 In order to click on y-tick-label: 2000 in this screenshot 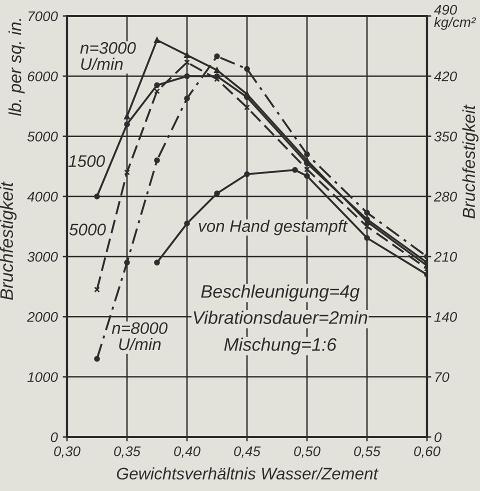, I will do `click(42, 317)`.